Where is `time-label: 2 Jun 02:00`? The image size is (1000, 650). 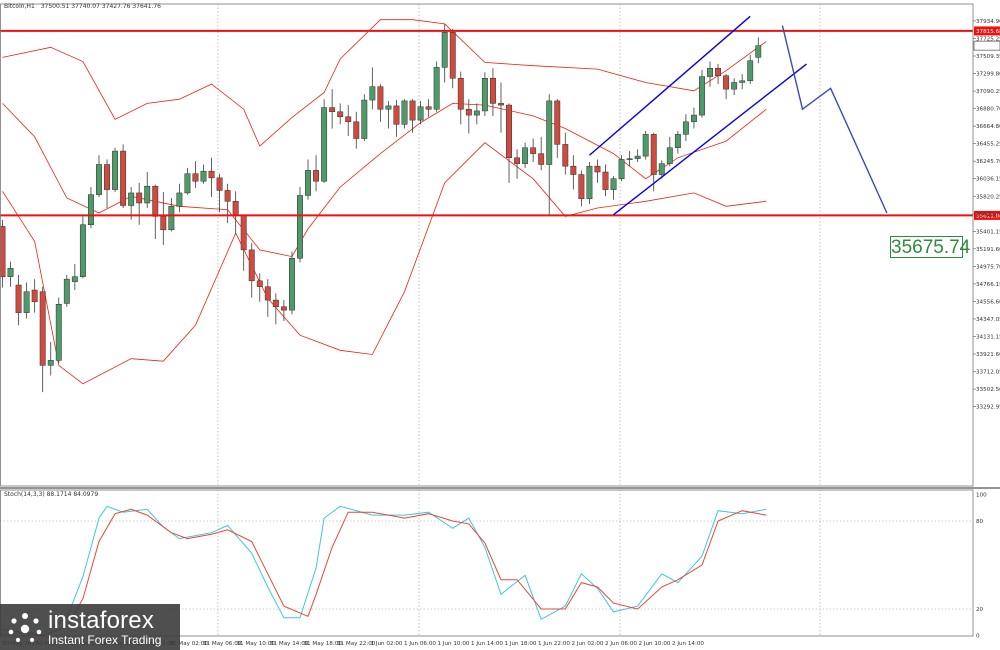
time-label: 2 Jun 02:00 is located at coordinates (588, 644).